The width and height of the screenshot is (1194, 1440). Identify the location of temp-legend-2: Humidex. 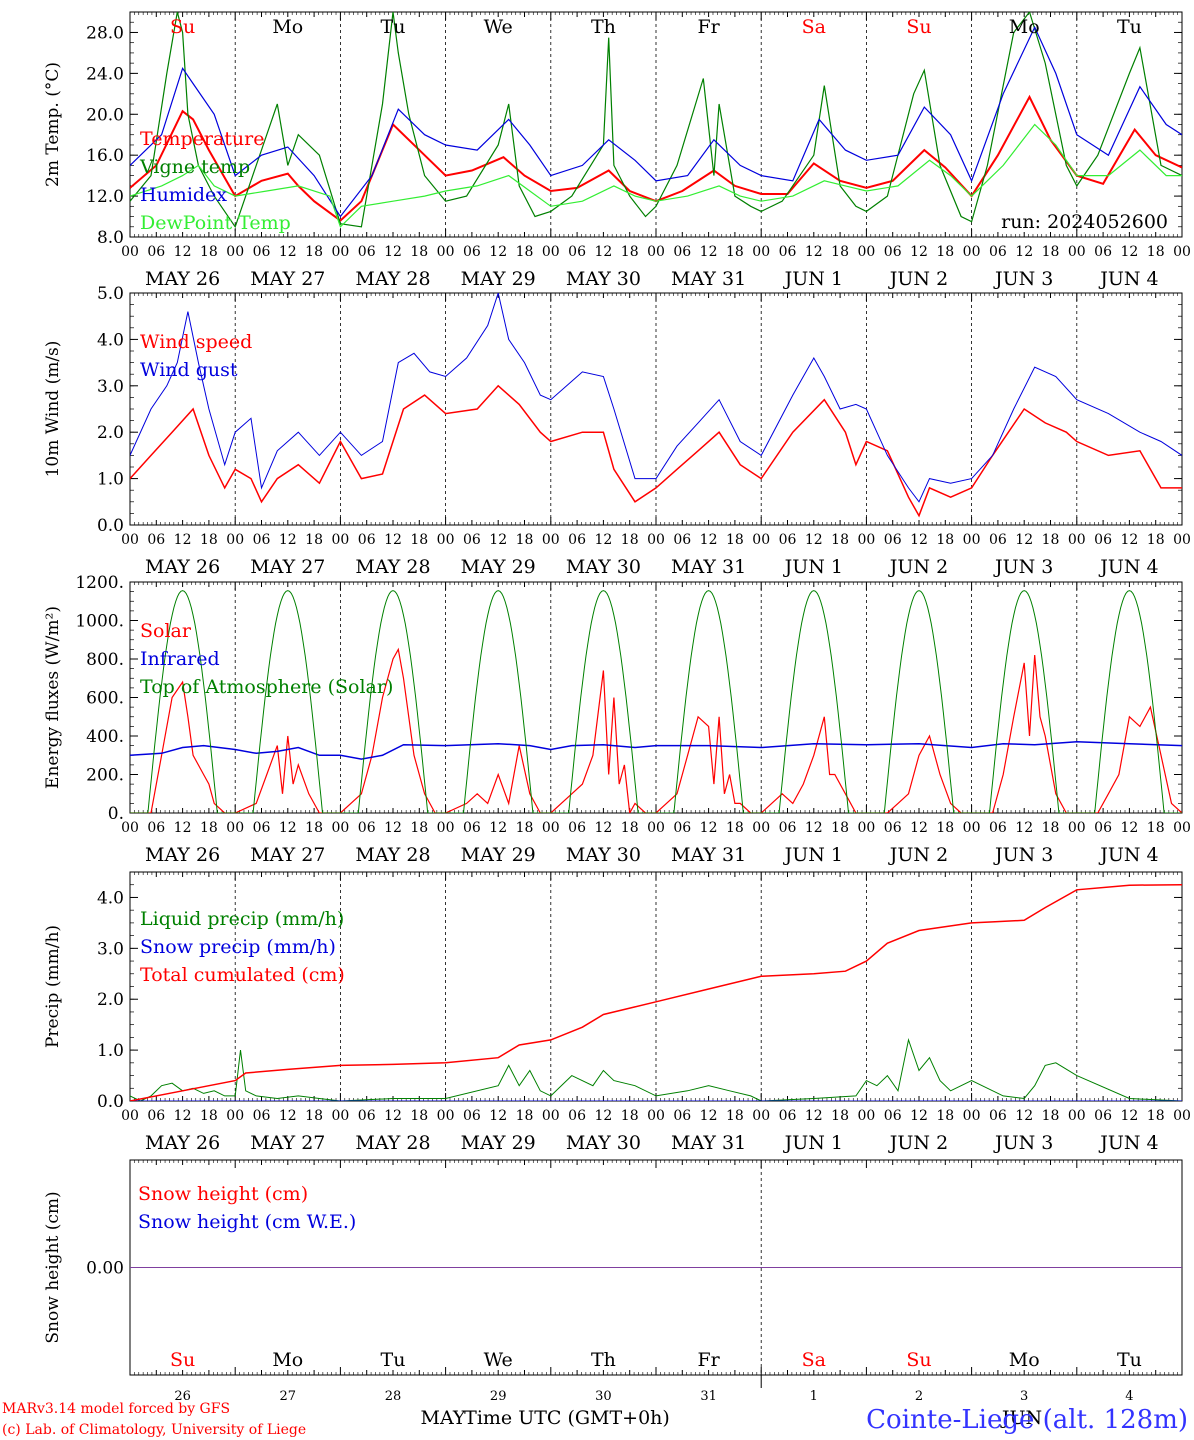
(183, 195).